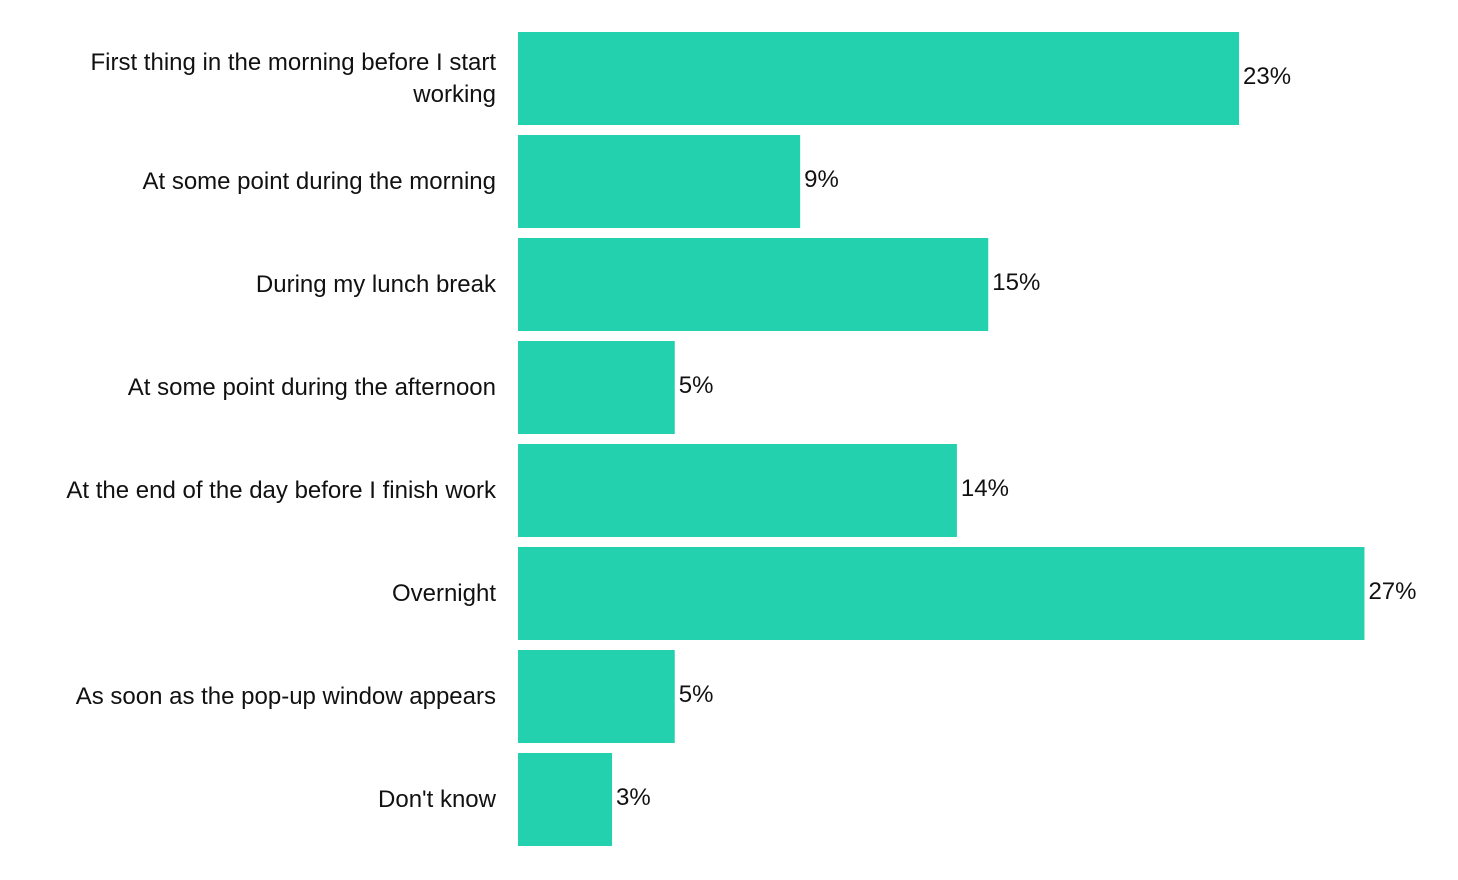 The width and height of the screenshot is (1458, 880). Describe the element at coordinates (286, 696) in the screenshot. I see `category-label-7: As soon as the pop-up window appears` at that location.